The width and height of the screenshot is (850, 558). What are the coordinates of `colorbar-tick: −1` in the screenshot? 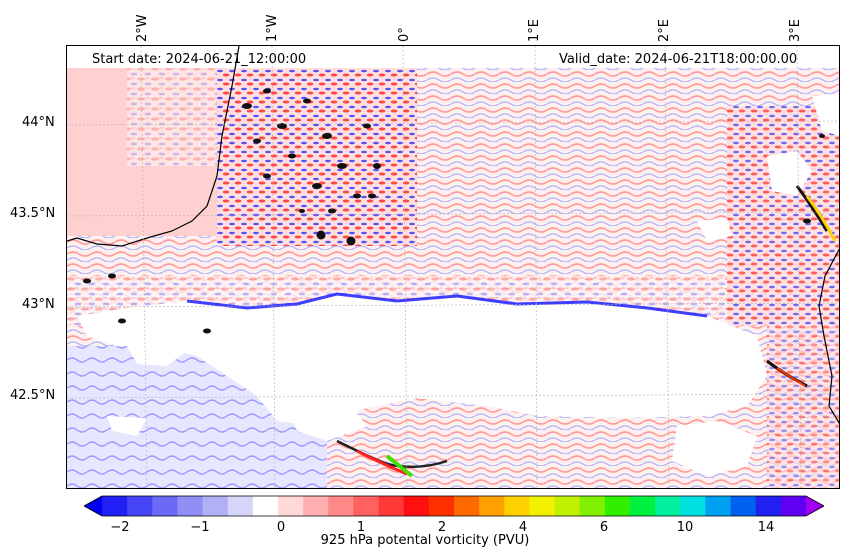 It's located at (200, 527).